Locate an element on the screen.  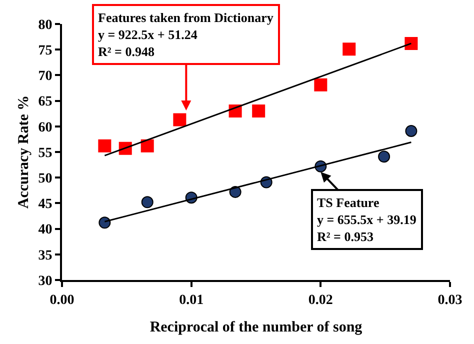
y-tick-label: 30 is located at coordinates (45, 281).